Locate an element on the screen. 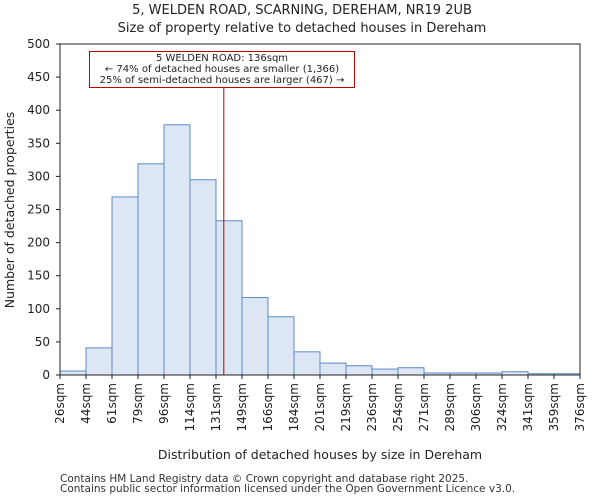 The image size is (600, 500). y-tick-label: 450 is located at coordinates (38, 77).